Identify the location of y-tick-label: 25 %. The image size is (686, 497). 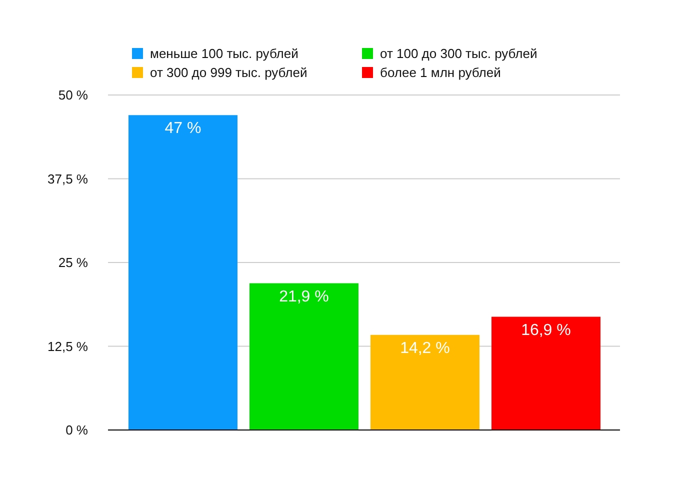
(73, 262).